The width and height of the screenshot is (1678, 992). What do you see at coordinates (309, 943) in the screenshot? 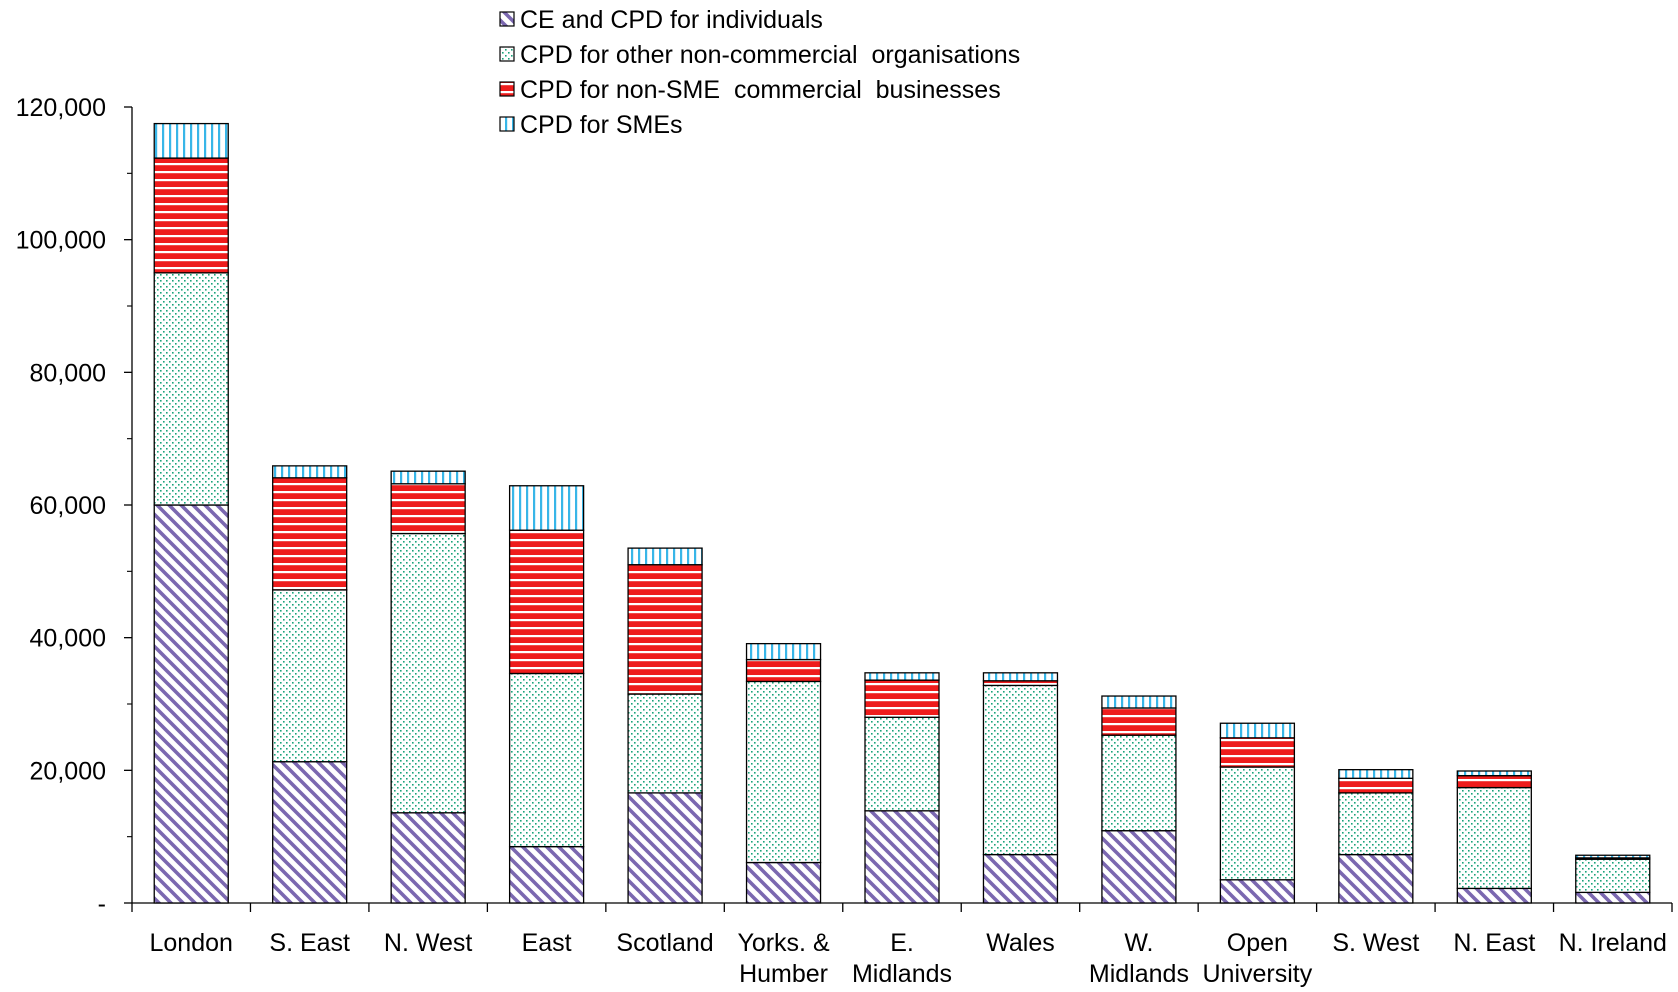
I see `x-tick-label: S. East` at bounding box center [309, 943].